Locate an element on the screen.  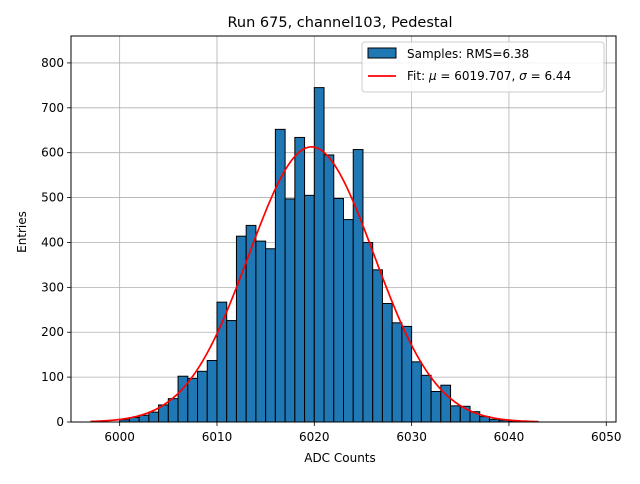
legend-samples-label: Samples: RMS=6.38 is located at coordinates (468, 54).